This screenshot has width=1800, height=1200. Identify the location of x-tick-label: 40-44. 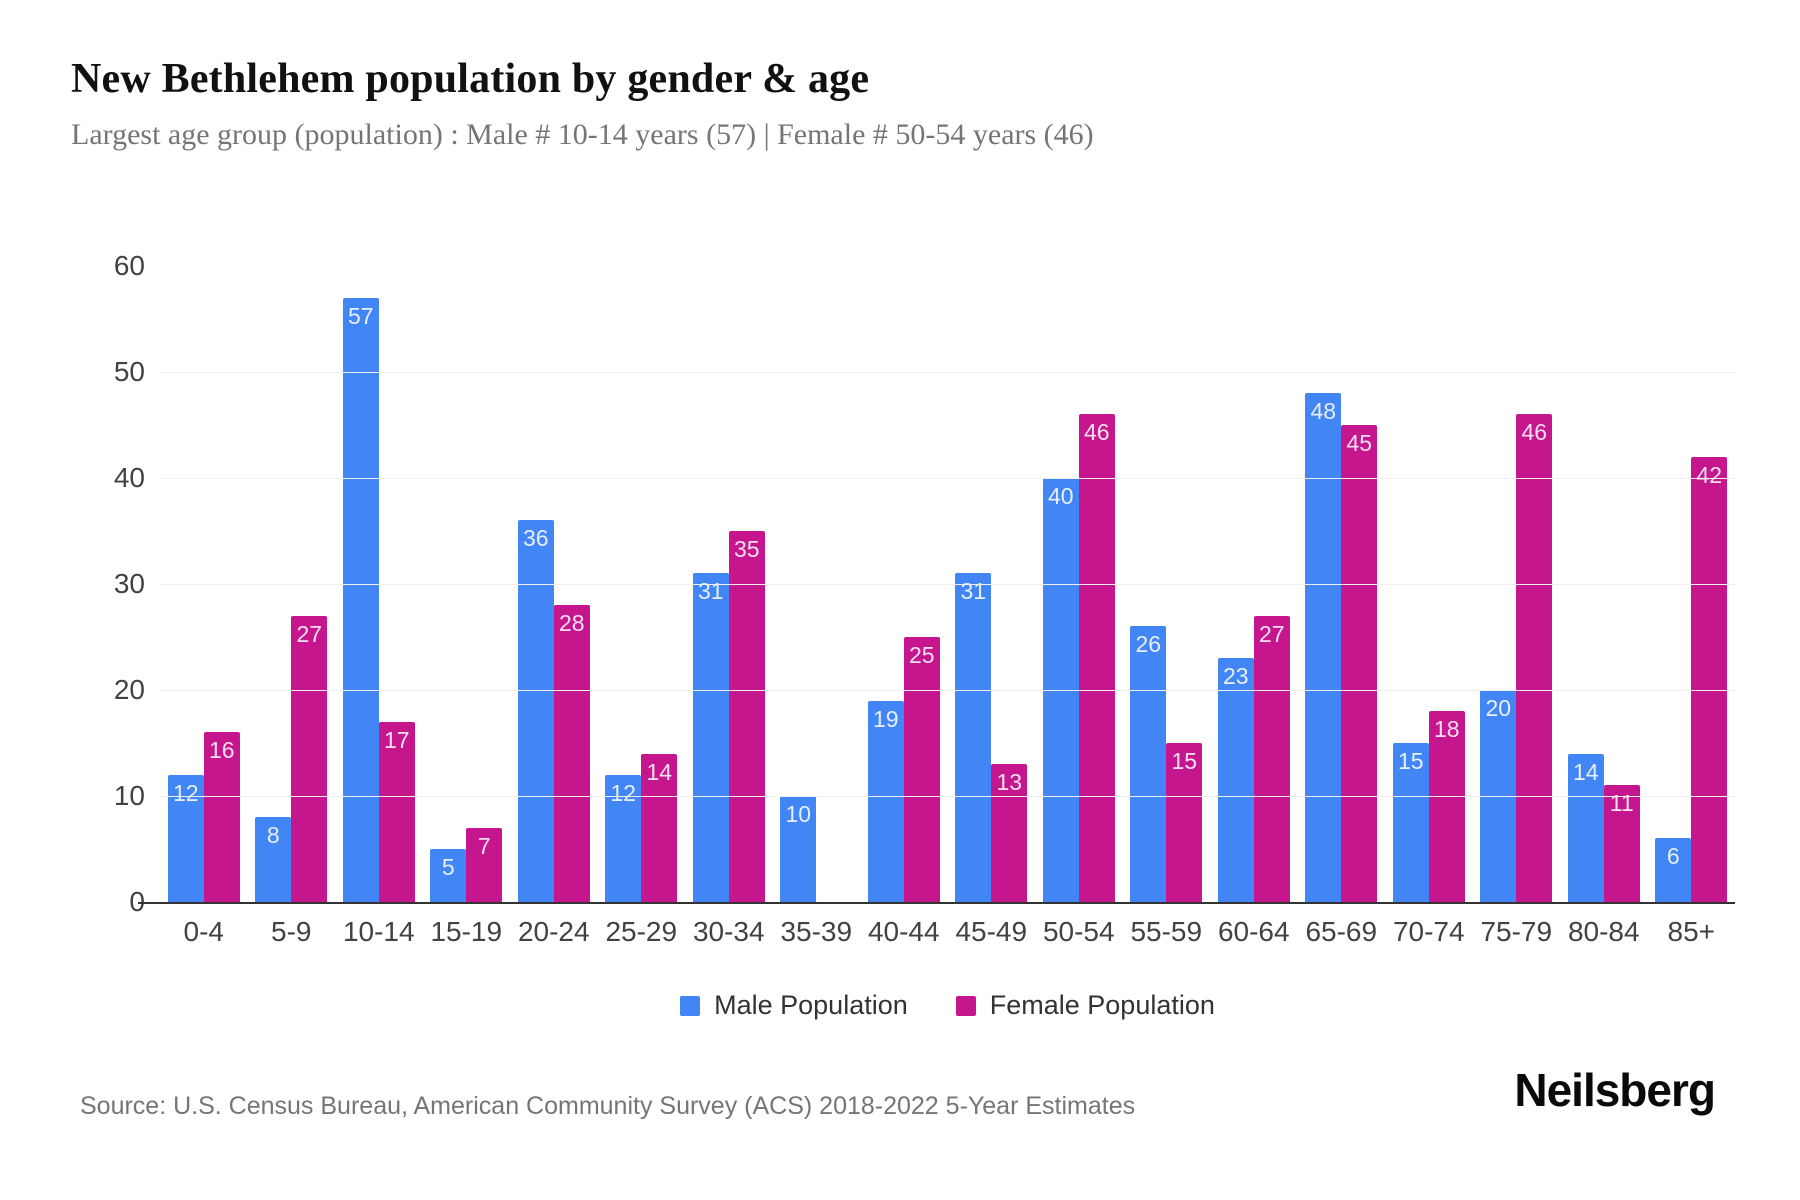
(903, 931).